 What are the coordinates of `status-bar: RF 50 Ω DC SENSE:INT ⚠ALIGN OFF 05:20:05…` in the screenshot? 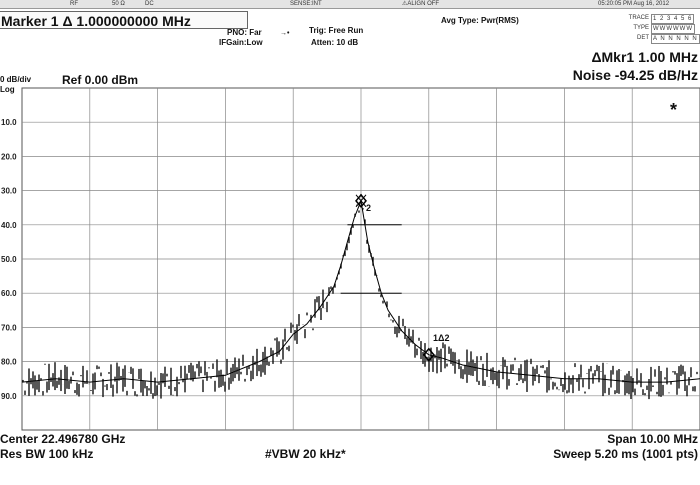 It's located at (350, 4).